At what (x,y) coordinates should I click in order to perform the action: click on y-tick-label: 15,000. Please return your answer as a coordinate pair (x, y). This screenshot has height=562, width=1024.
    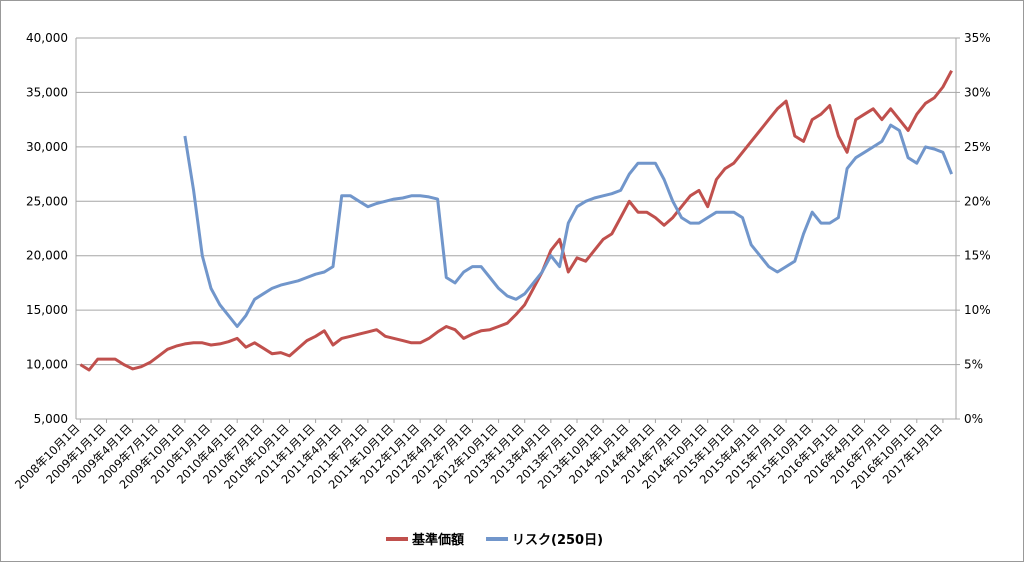
    Looking at the image, I should click on (47, 310).